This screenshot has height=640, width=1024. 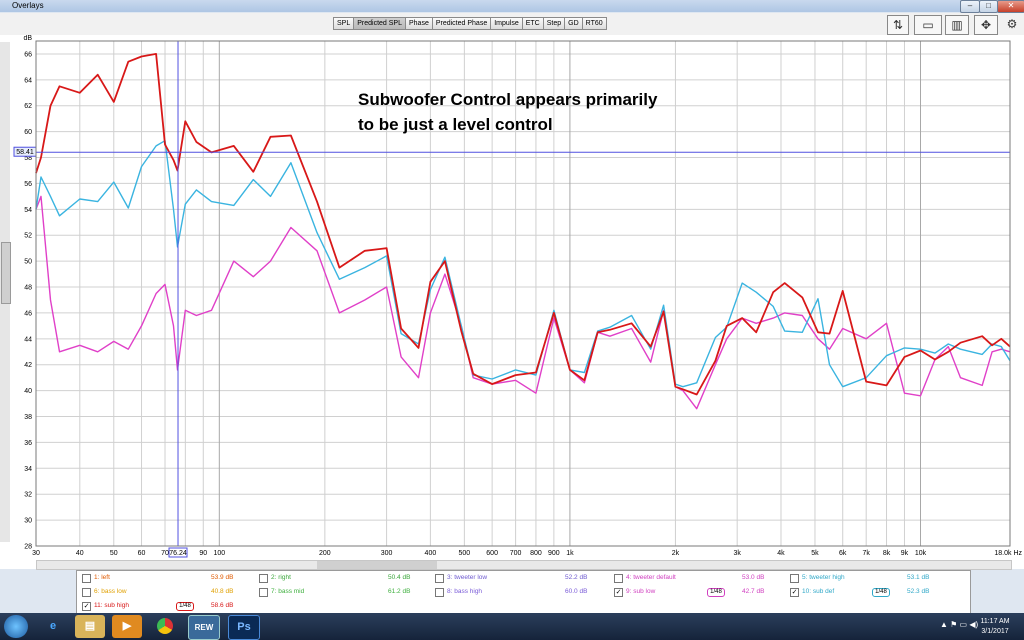 What do you see at coordinates (347, 578) in the screenshot?
I see `legend-item: 2: right 50.4 dB` at bounding box center [347, 578].